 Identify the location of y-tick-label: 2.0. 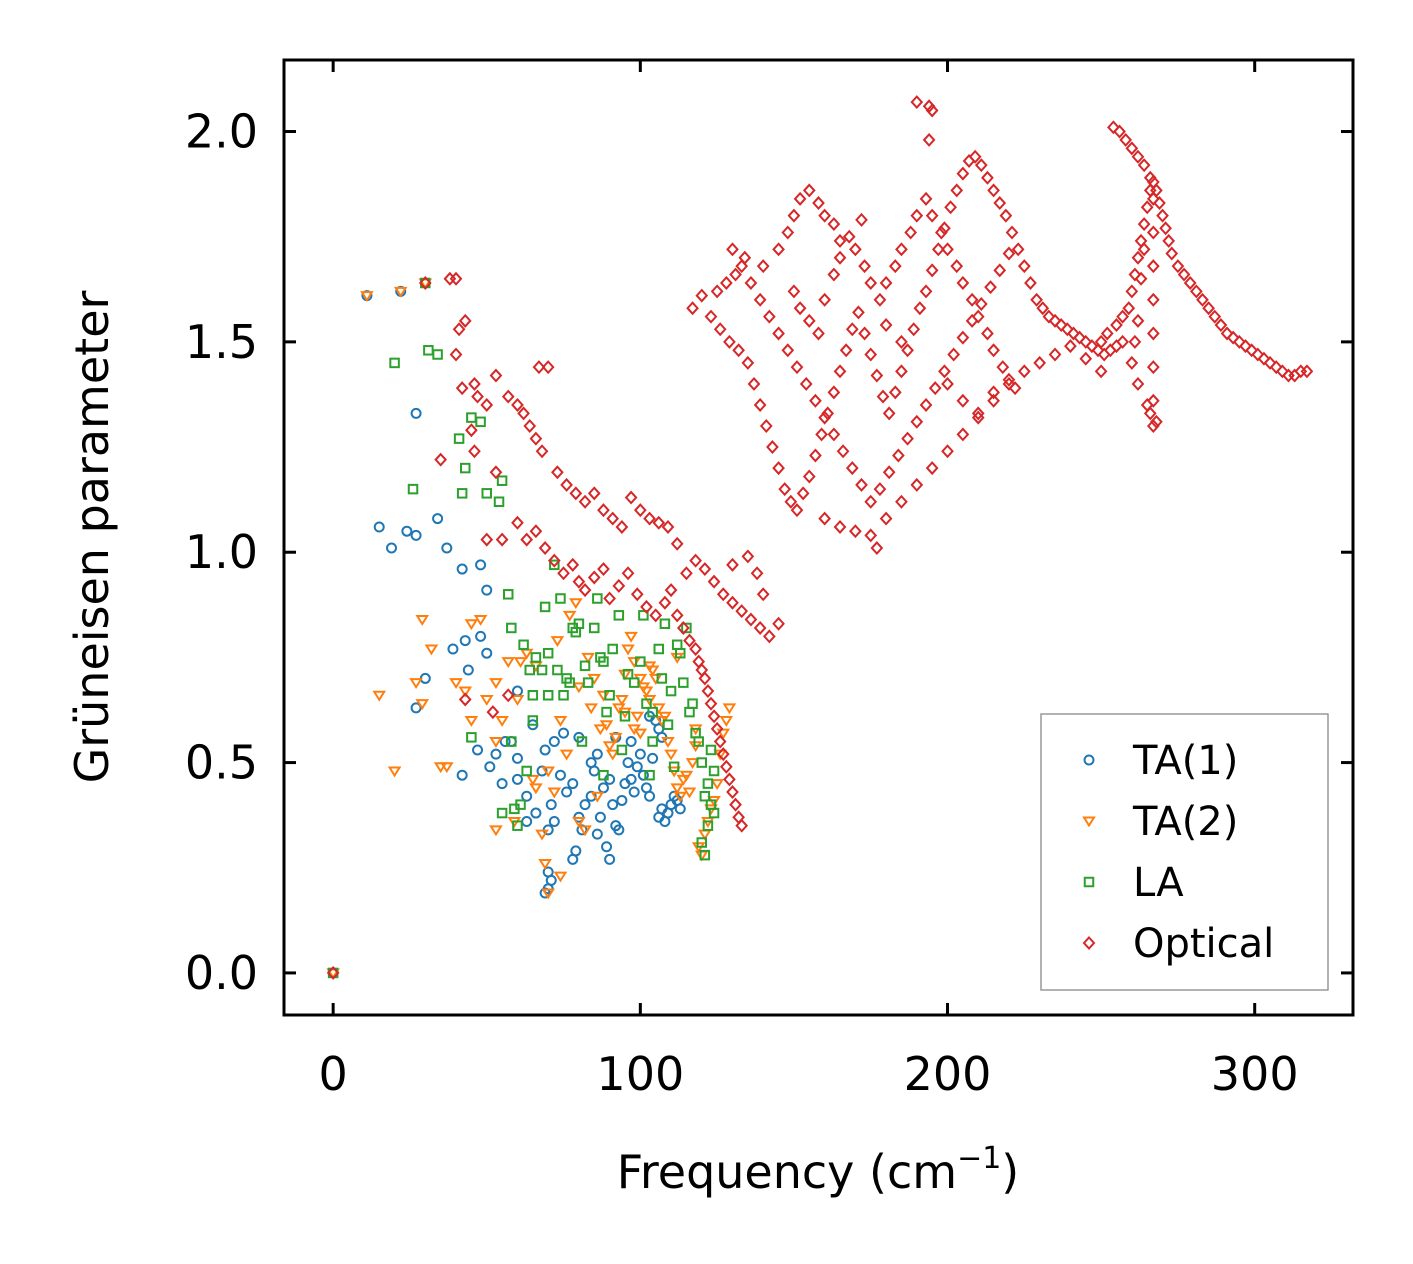
(221, 132).